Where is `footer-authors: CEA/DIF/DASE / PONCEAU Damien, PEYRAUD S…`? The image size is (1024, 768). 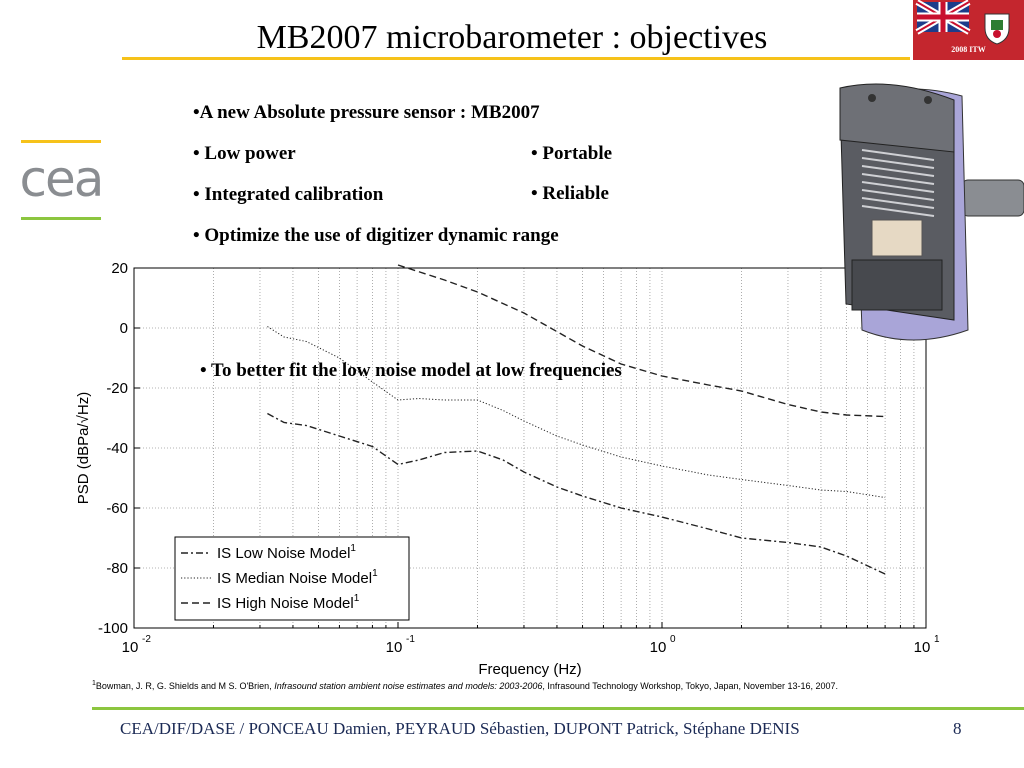
footer-authors: CEA/DIF/DASE / PONCEAU Damien, PEYRAUD S… is located at coordinates (460, 728).